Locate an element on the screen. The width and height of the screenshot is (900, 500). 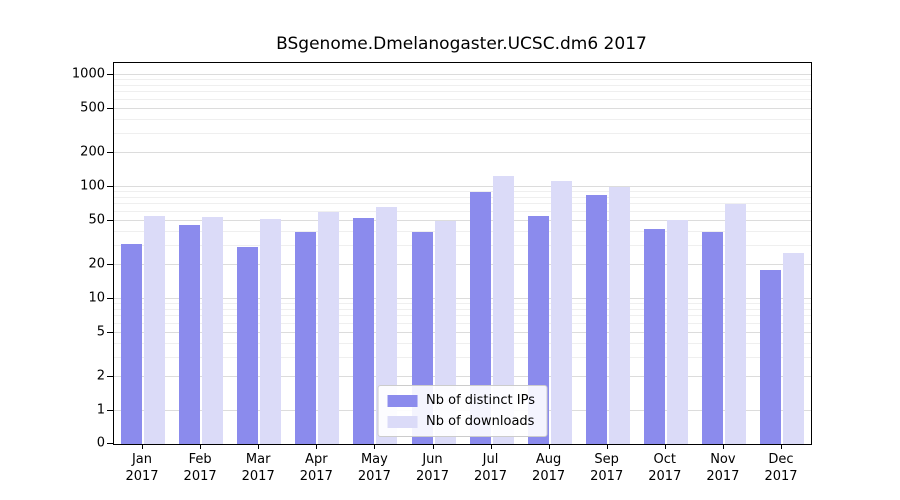
legend-label-distinct-ips: Nb of distinct IPs is located at coordinates (480, 400).